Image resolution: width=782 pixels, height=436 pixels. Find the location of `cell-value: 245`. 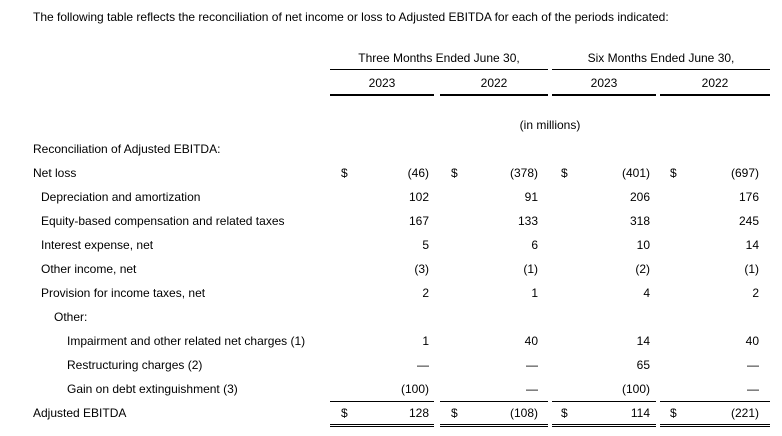

cell-value: 245 is located at coordinates (748, 221).